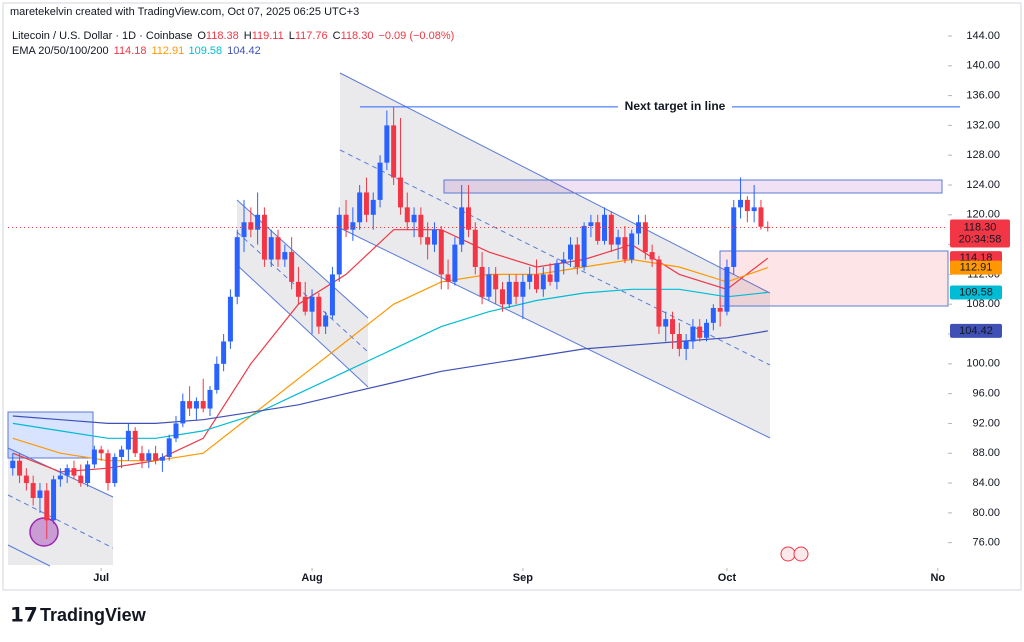  I want to click on ohlc-value: 118.38, so click(222, 36).